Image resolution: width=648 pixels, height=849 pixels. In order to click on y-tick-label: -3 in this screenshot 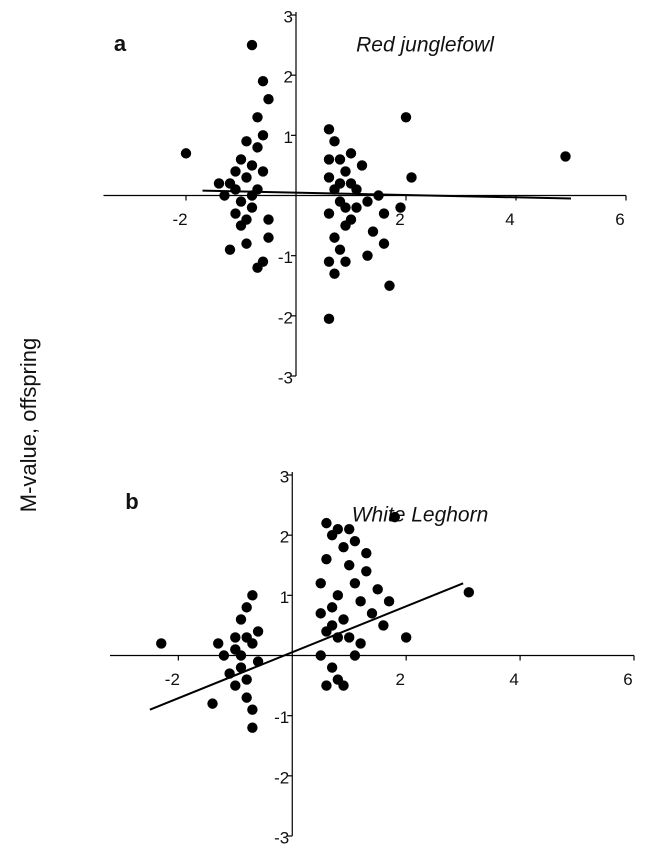, I will do `click(285, 377)`.